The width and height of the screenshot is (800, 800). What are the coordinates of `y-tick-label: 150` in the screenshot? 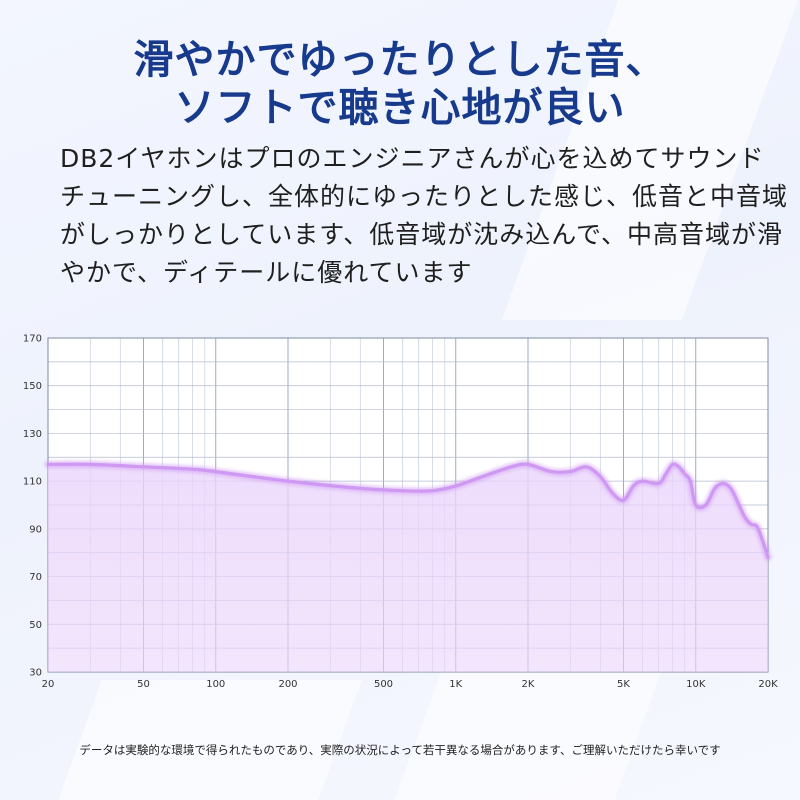 It's located at (32, 386).